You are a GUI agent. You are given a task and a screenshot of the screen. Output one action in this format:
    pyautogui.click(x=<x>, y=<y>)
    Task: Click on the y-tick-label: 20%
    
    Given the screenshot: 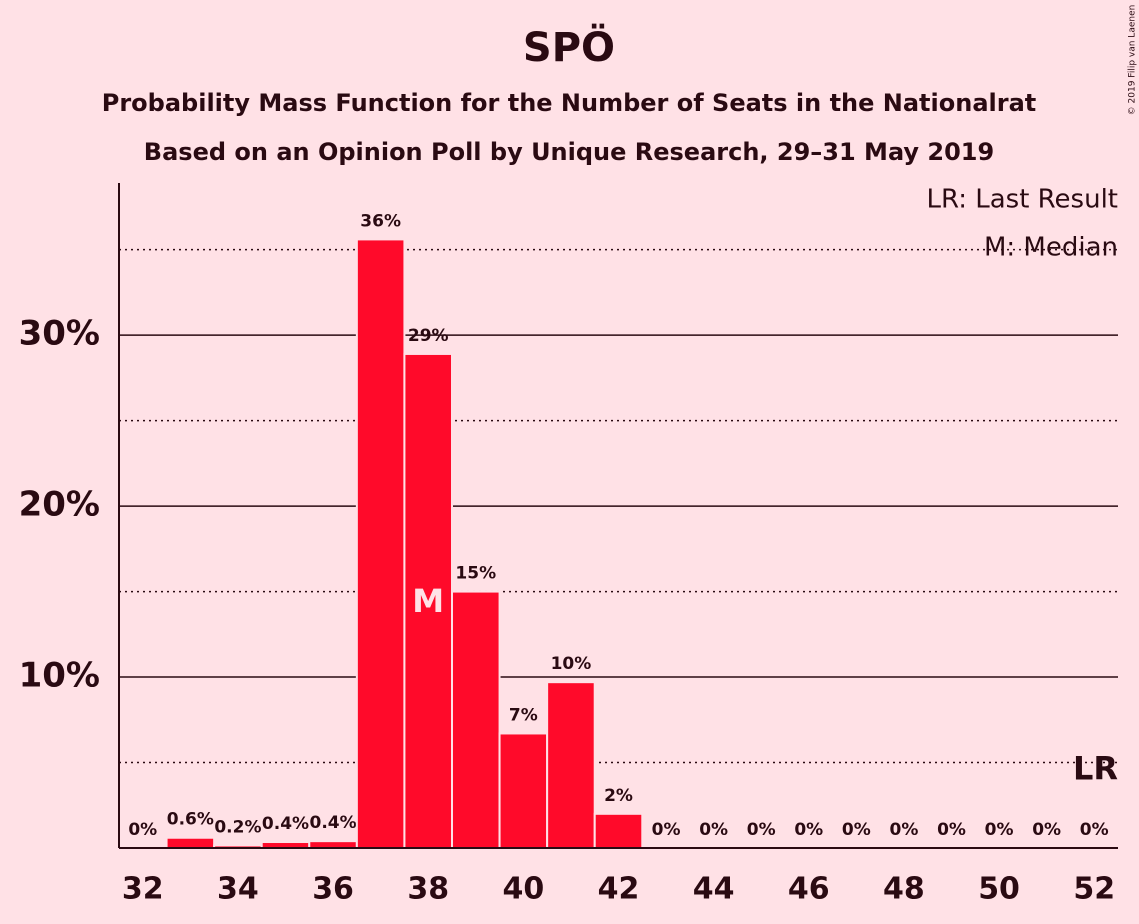 What is the action you would take?
    pyautogui.click(x=59, y=505)
    